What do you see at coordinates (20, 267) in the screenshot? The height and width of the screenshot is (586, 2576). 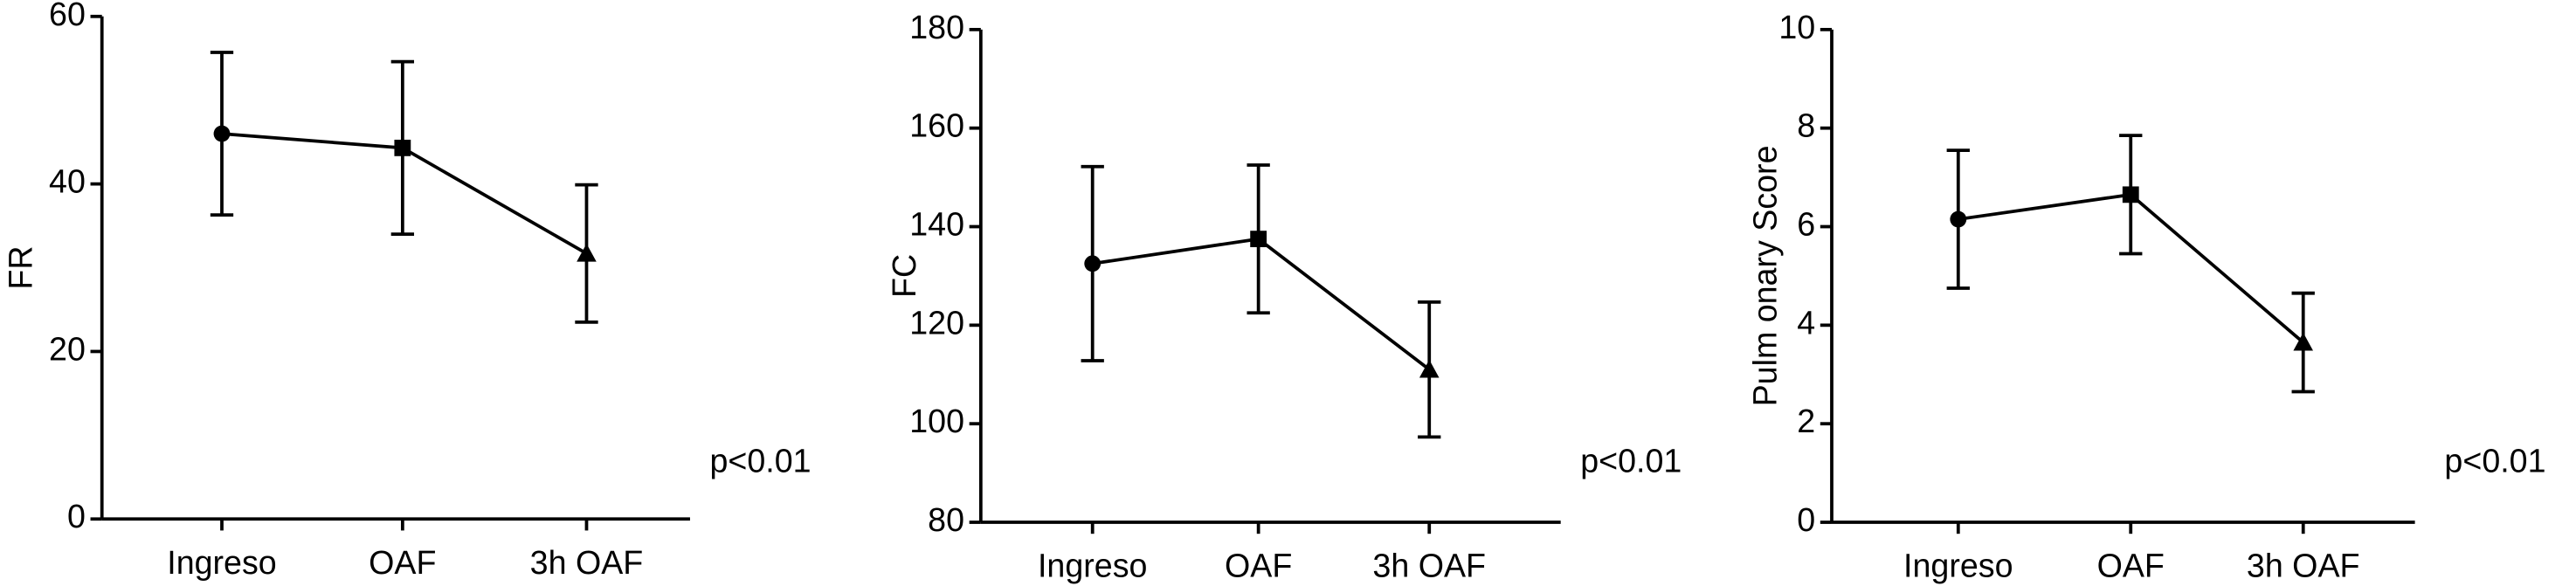 I see `y-axis-label: FR` at bounding box center [20, 267].